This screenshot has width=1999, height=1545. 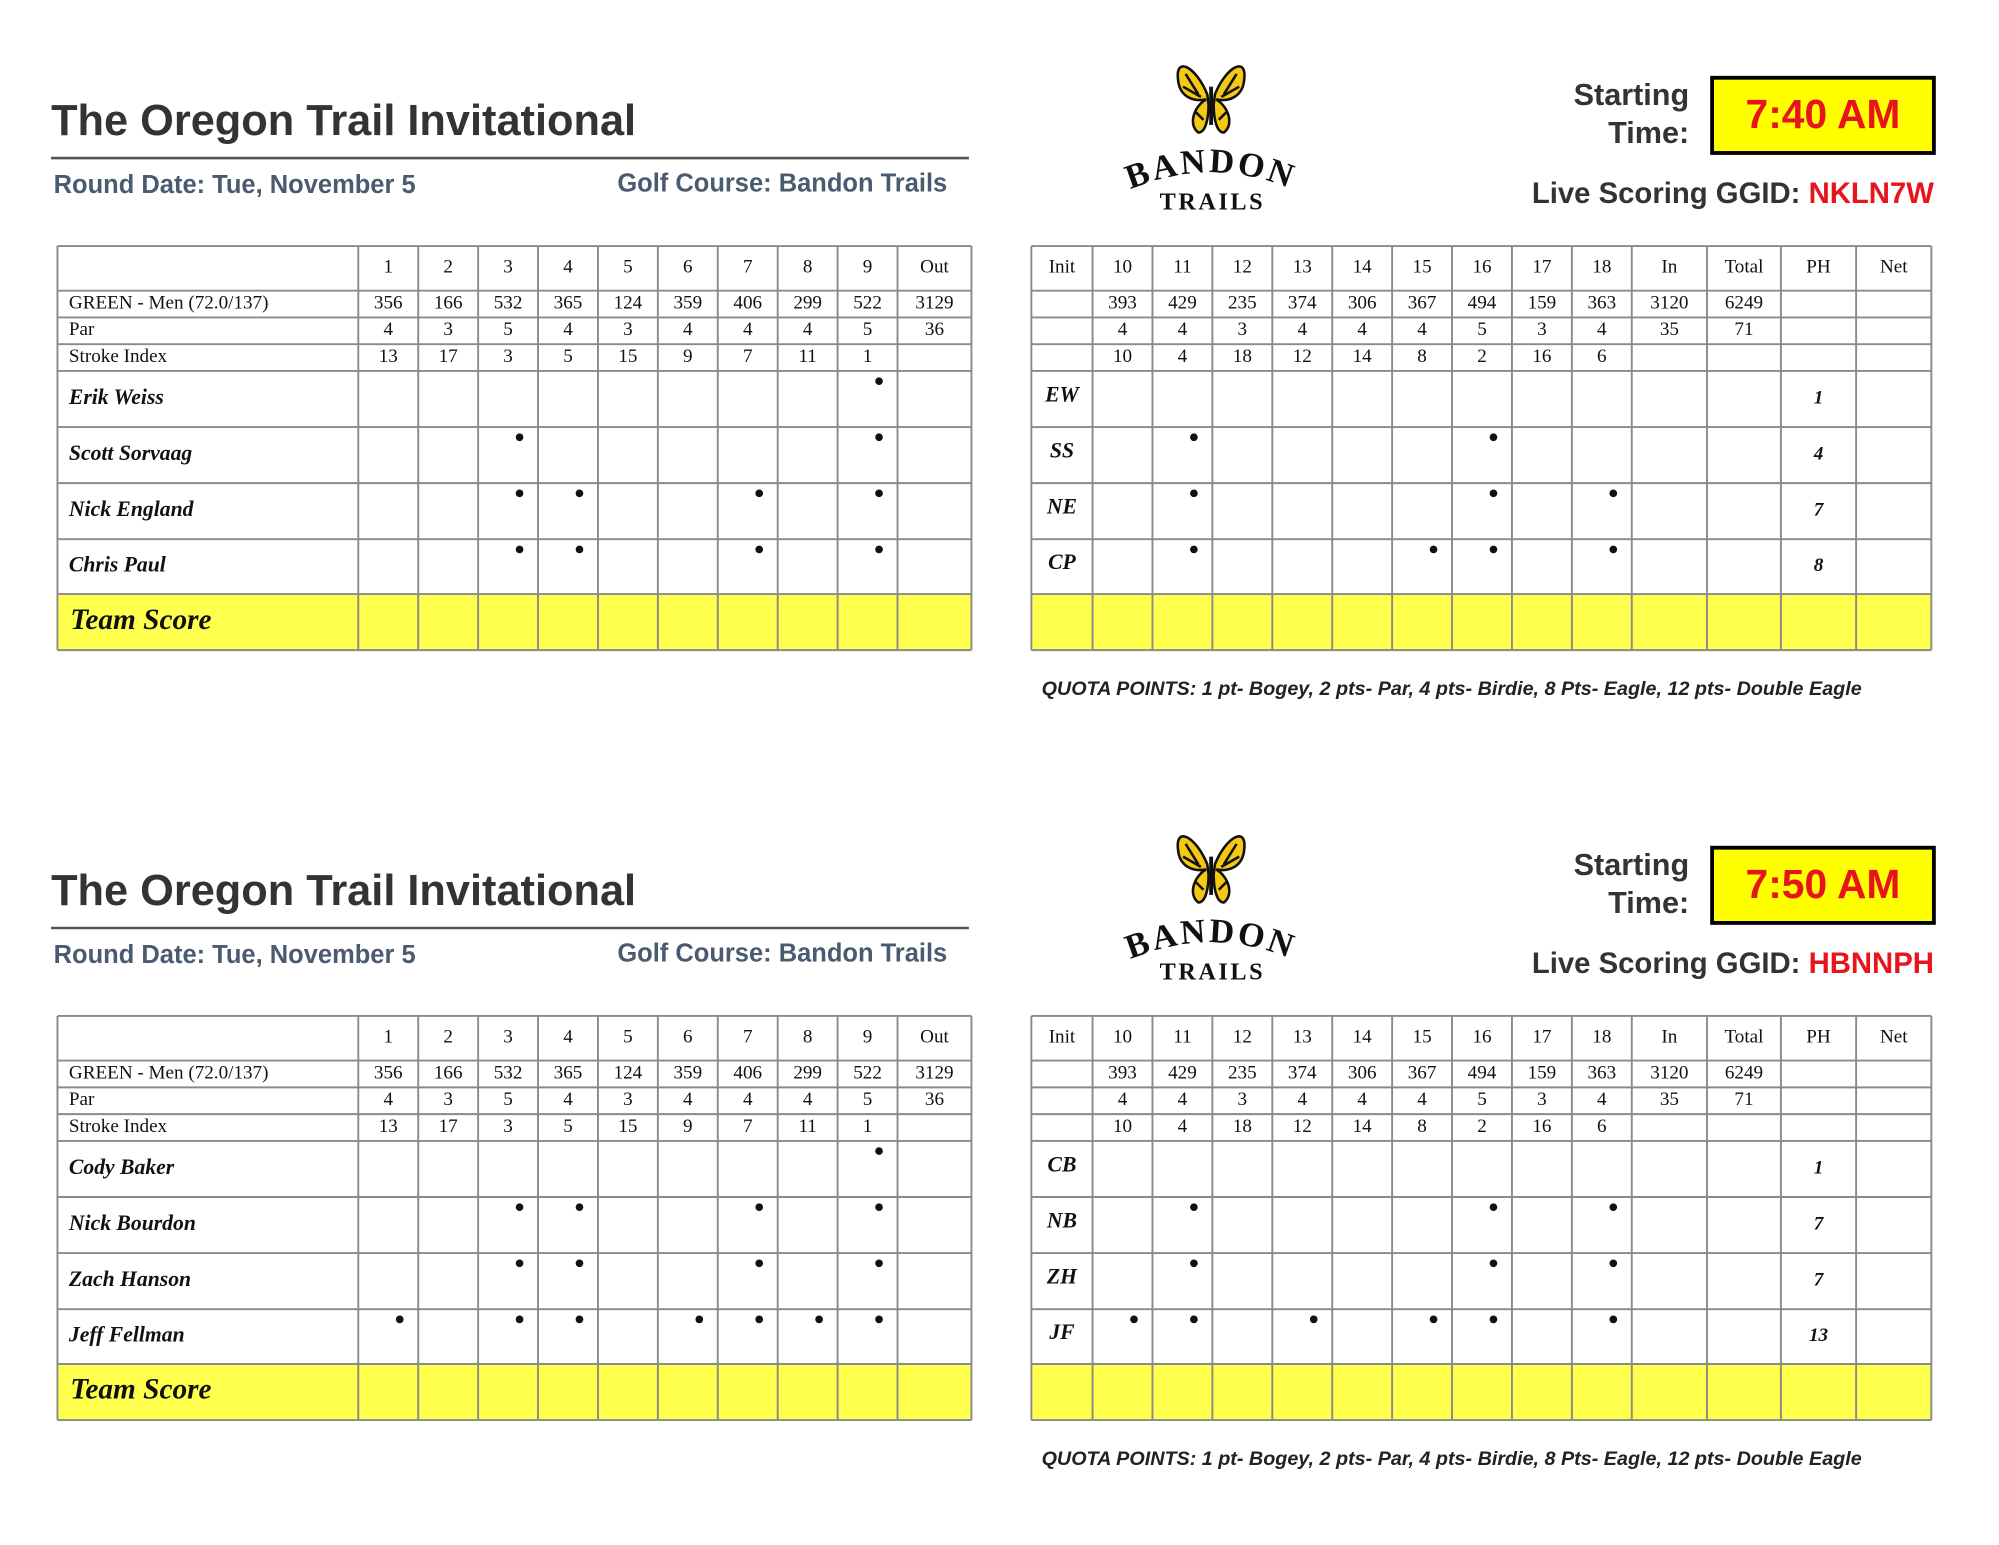 I want to click on stroke-index: 15, so click(x=627, y=1126).